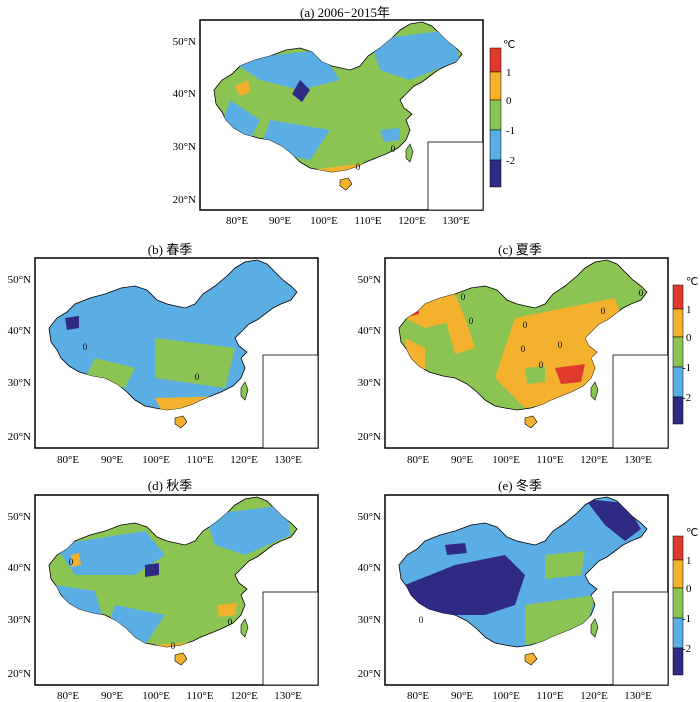 This screenshot has height=702, width=700. What do you see at coordinates (170, 485) in the screenshot?
I see `panel-d-title: (d) 秋季` at bounding box center [170, 485].